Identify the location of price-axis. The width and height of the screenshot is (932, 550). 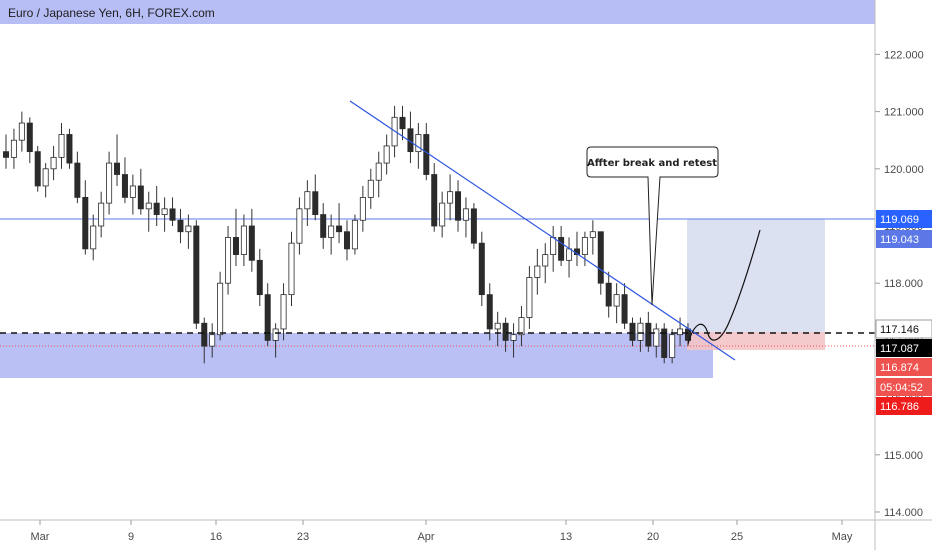
(903, 275).